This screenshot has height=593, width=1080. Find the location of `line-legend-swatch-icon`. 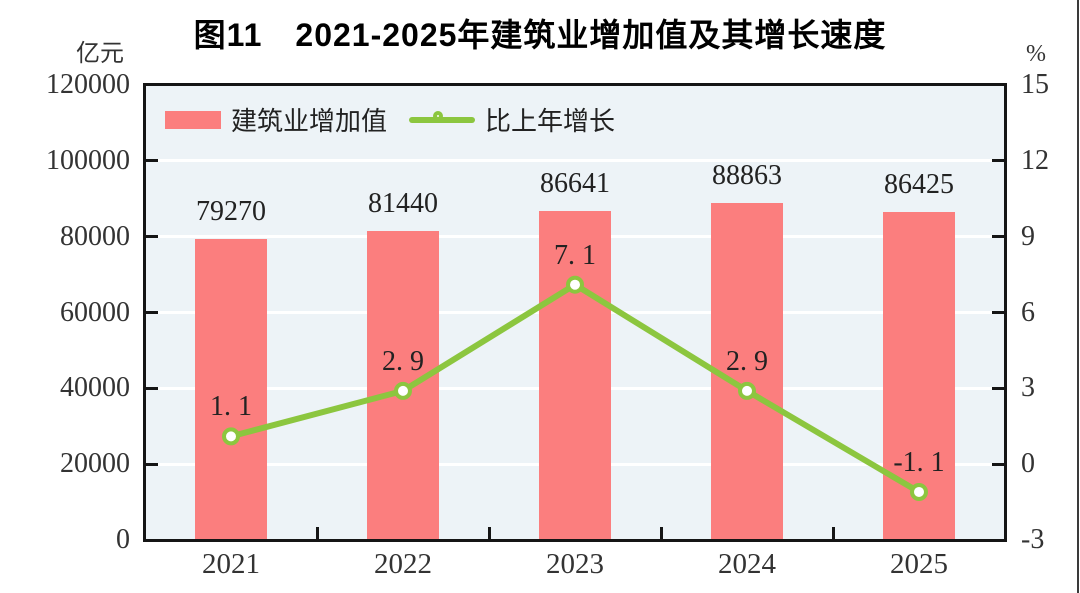

line-legend-swatch-icon is located at coordinates (442, 120).